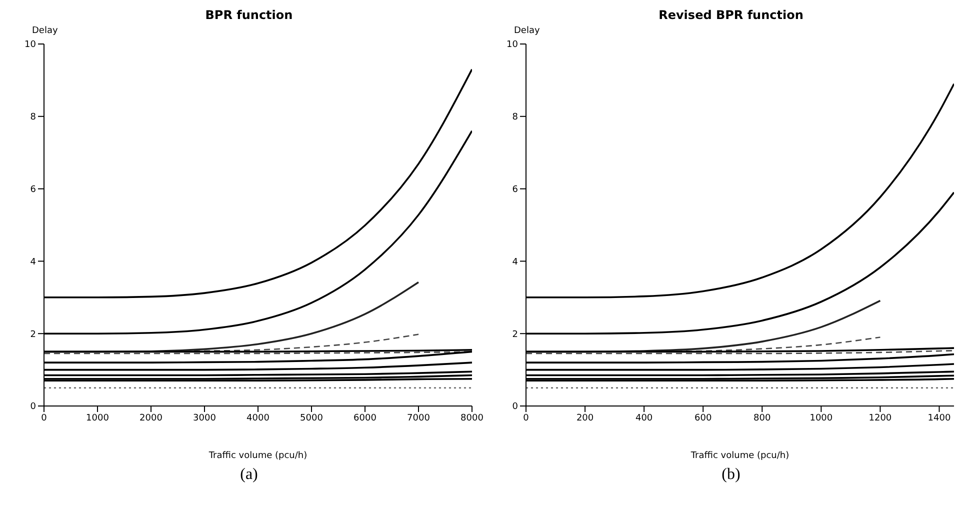 The width and height of the screenshot is (980, 519). Describe the element at coordinates (151, 418) in the screenshot. I see `x-tick-label: 2000` at that location.